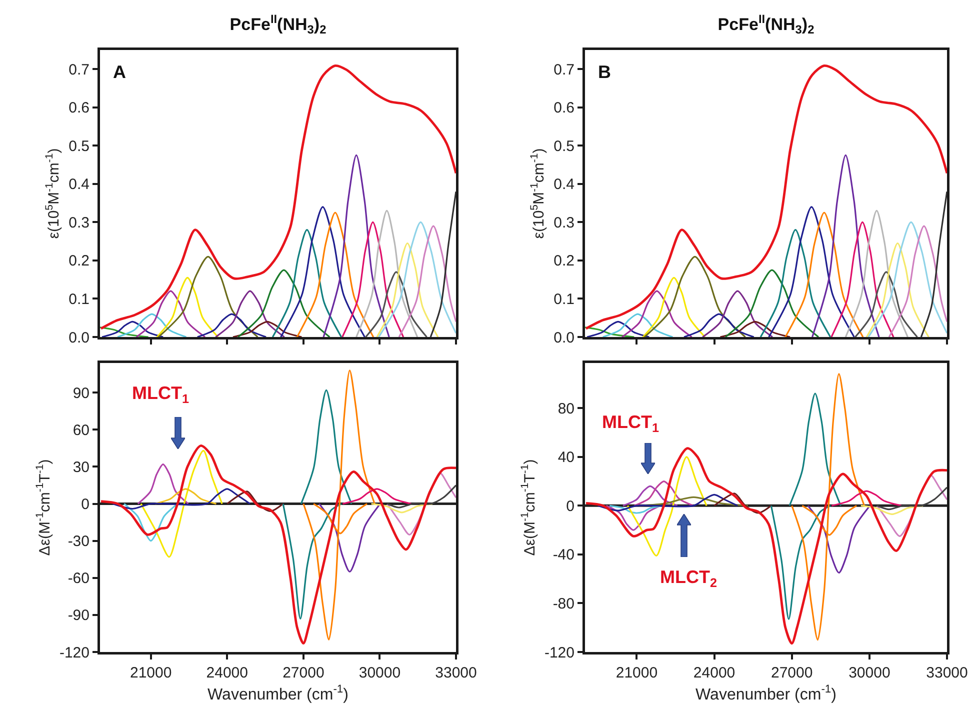 The image size is (974, 715). What do you see at coordinates (81, 467) in the screenshot?
I see `y-tick-label: 30` at bounding box center [81, 467].